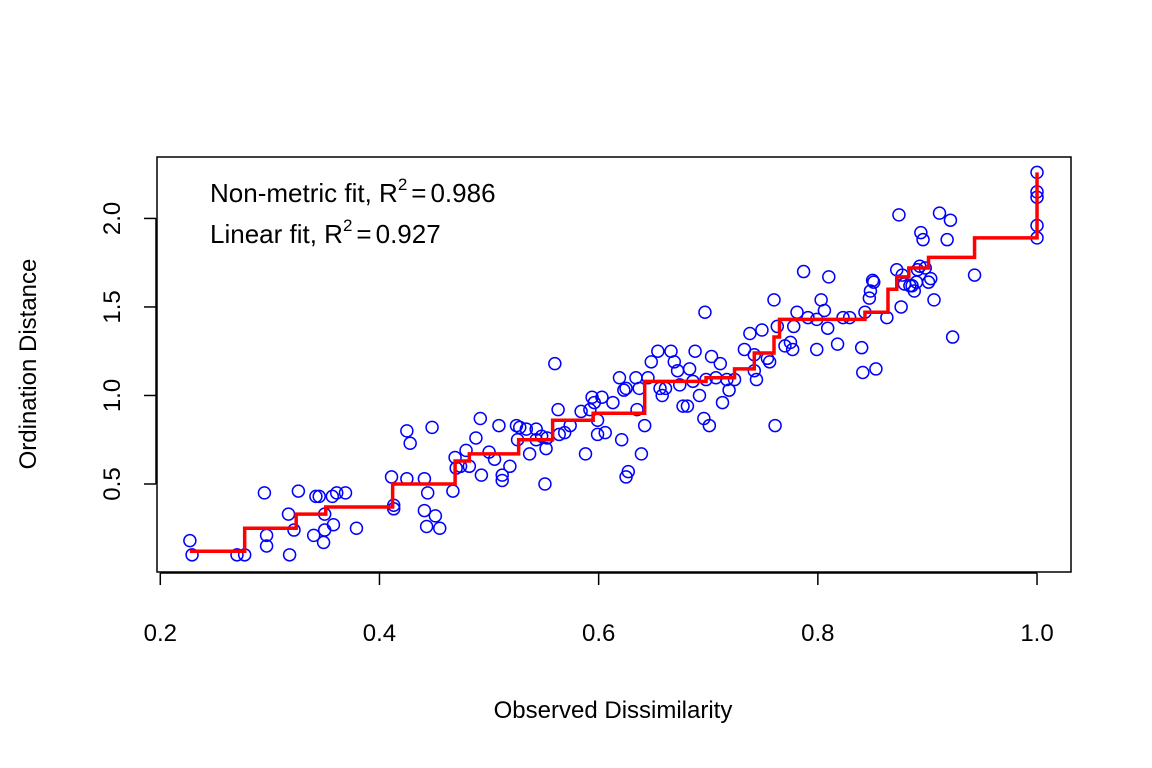 The image size is (1152, 768). I want to click on y-tick-label: 1.0, so click(112, 395).